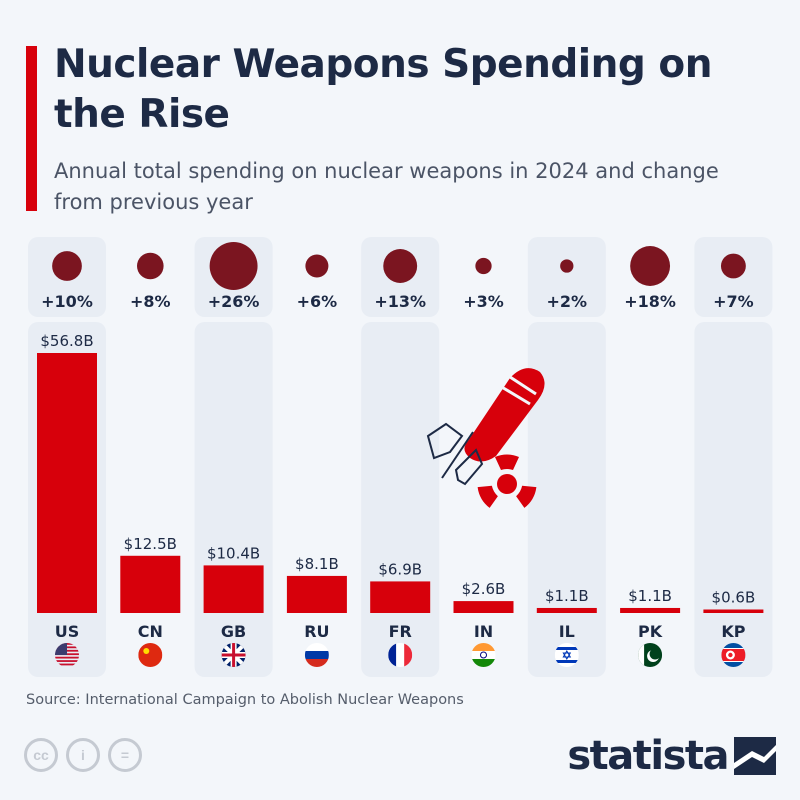 The image size is (800, 800). Describe the element at coordinates (567, 631) in the screenshot. I see `category-label-IL: IL` at that location.